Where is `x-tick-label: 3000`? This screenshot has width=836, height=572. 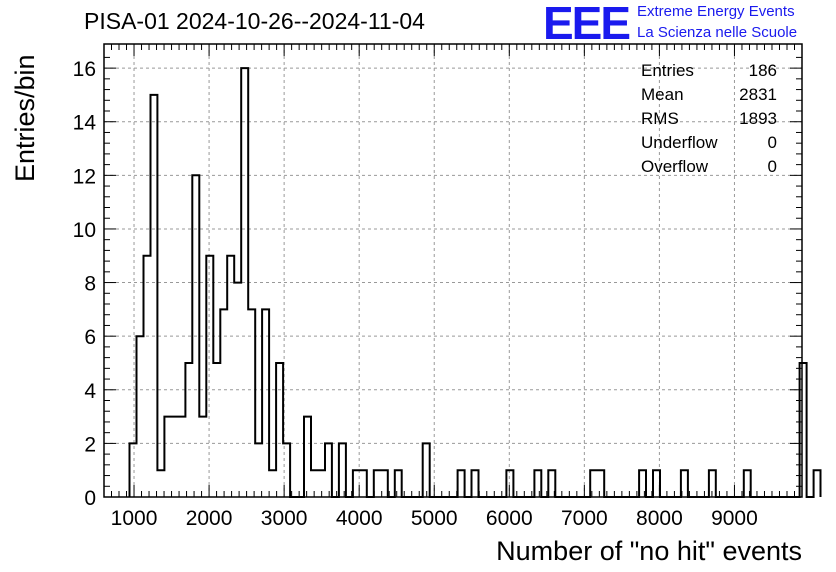
x-tick-label: 3000 is located at coordinates (284, 518).